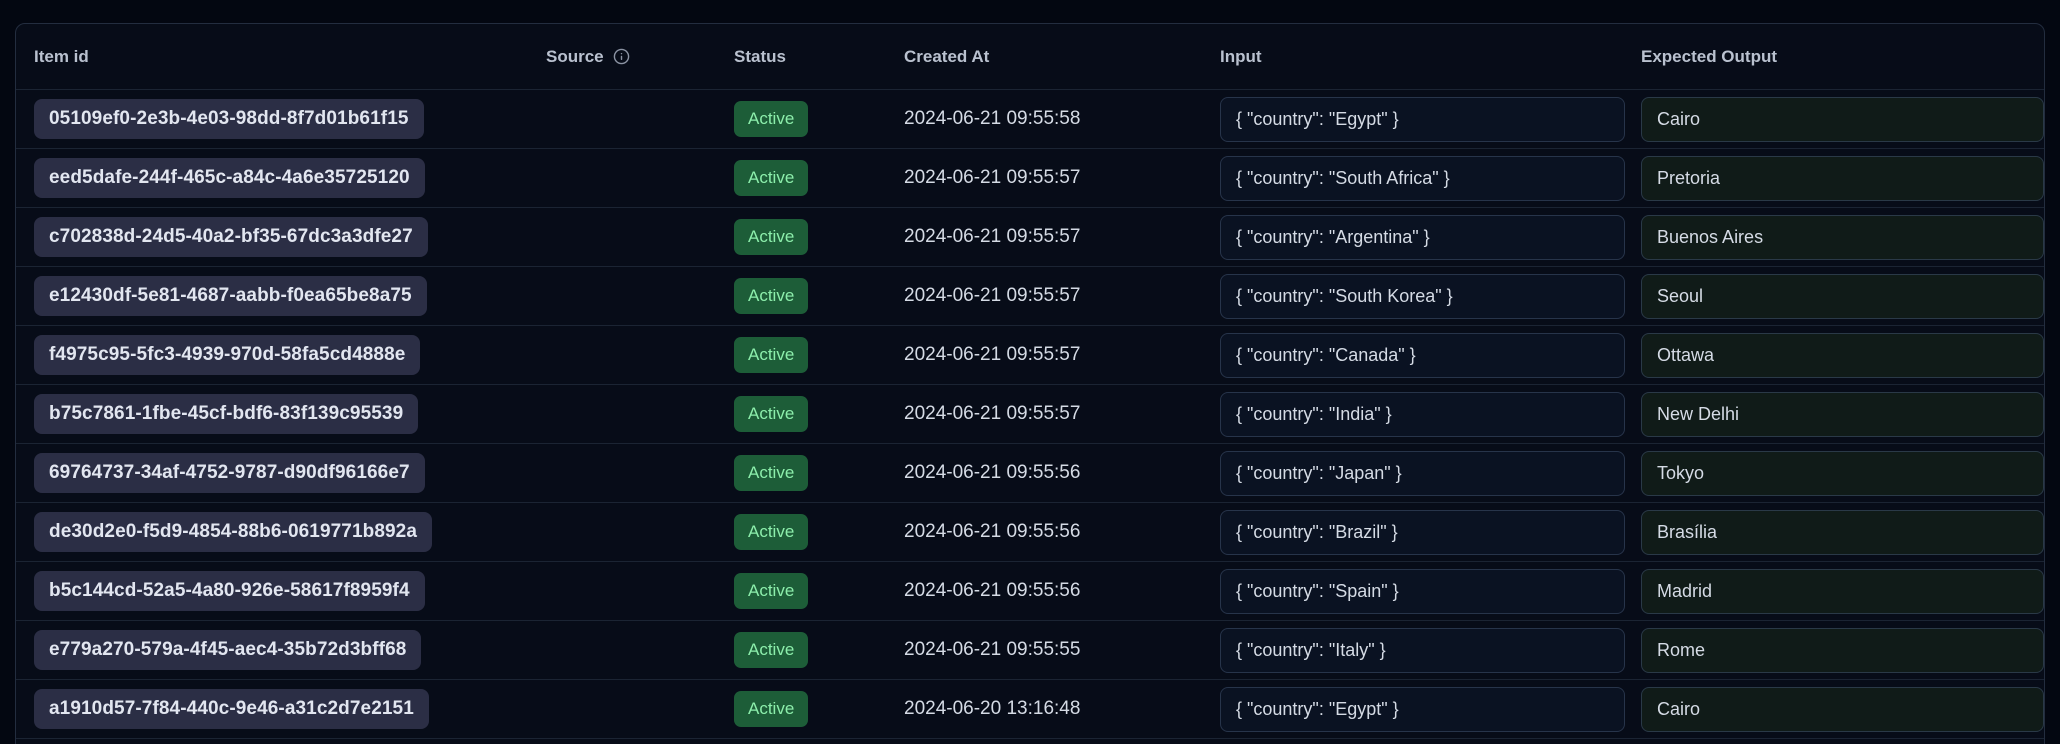 The image size is (2060, 744). I want to click on item-id-cell: 05109ef0-2e3b-4e03-98dd-8f7d01b61f15, so click(281, 119).